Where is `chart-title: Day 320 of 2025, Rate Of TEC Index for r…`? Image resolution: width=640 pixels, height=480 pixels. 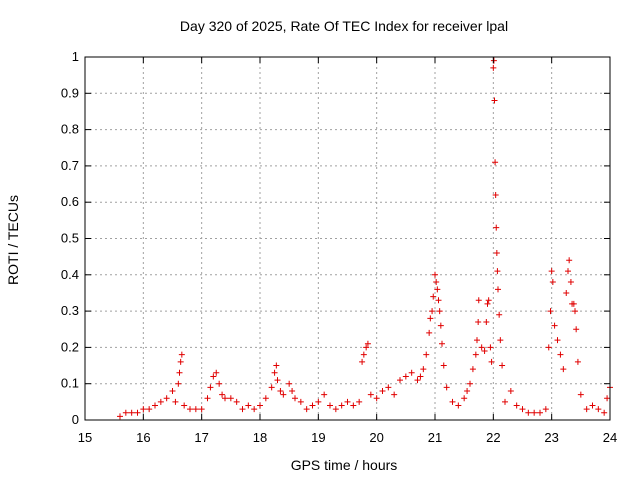 chart-title: Day 320 of 2025, Rate Of TEC Index for r… is located at coordinates (344, 26).